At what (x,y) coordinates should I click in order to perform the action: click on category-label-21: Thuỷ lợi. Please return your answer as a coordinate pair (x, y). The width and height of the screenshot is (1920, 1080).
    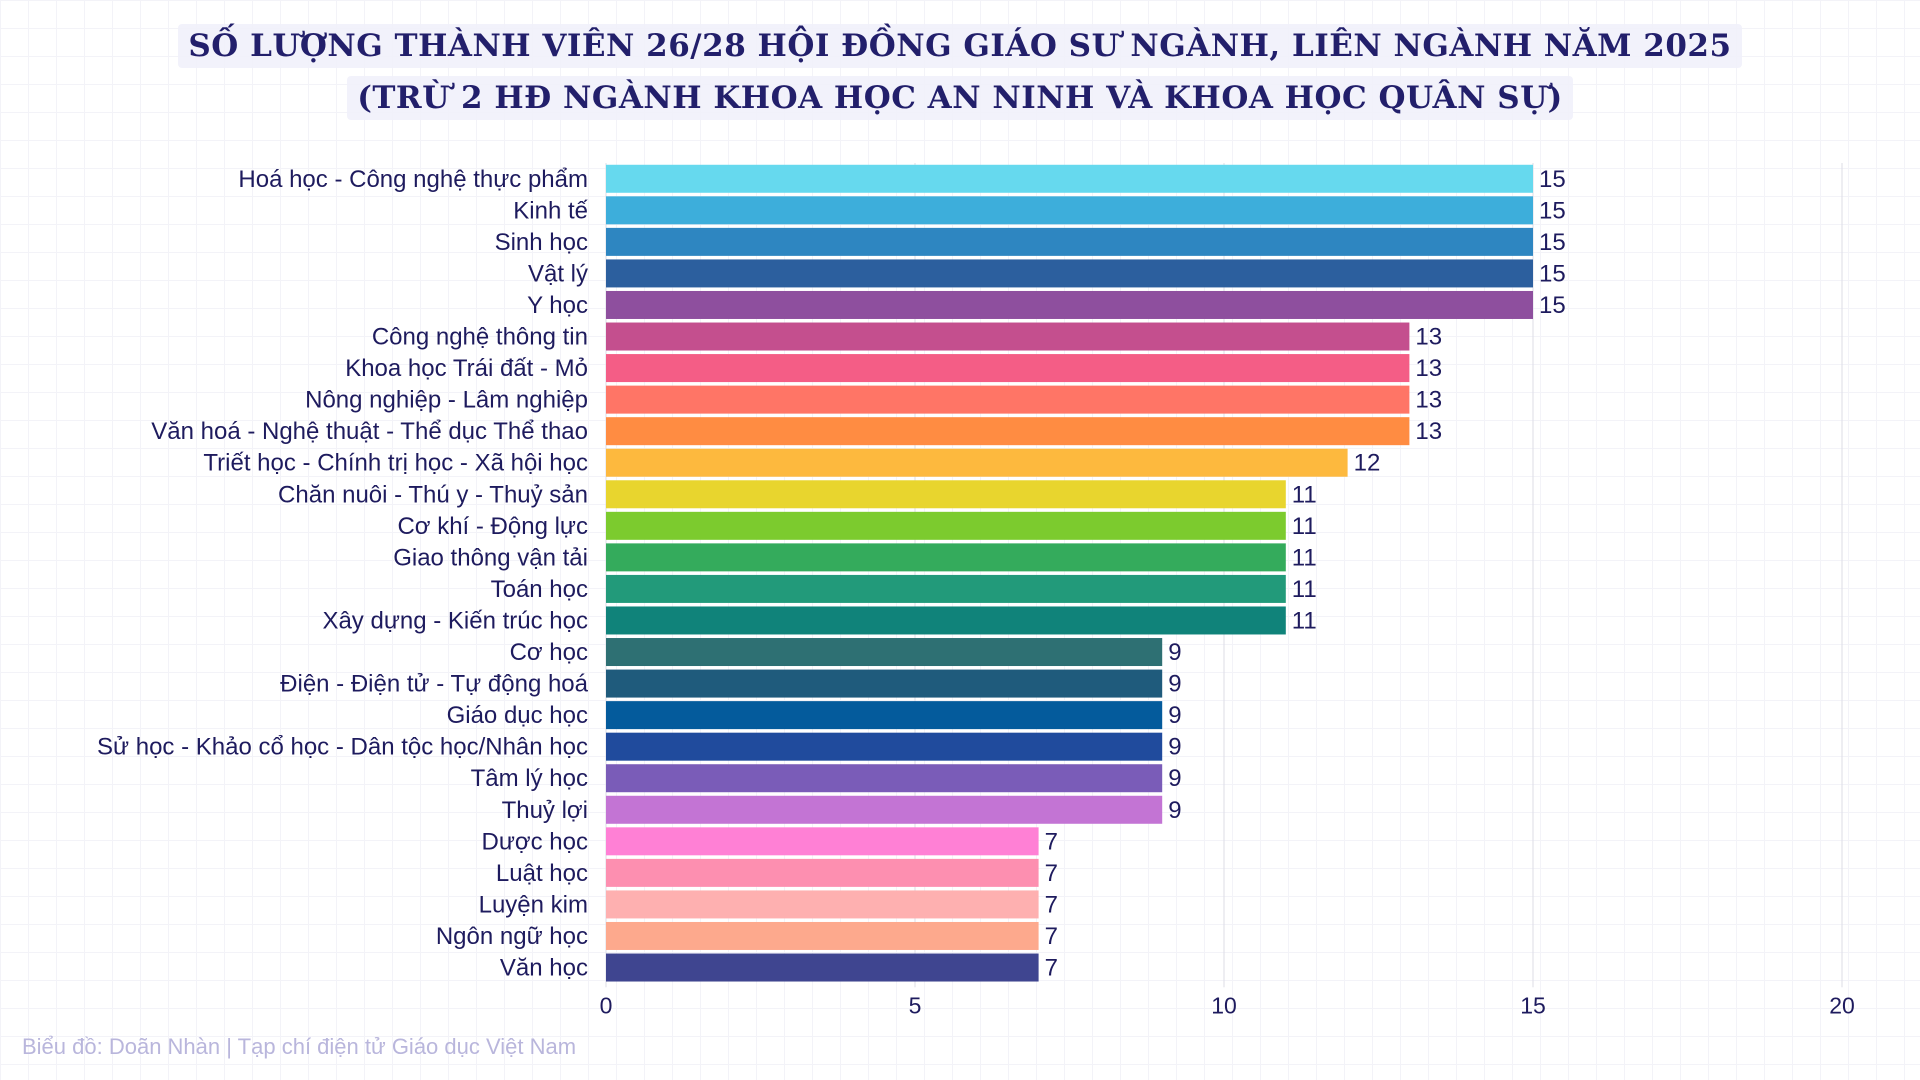
    Looking at the image, I should click on (545, 810).